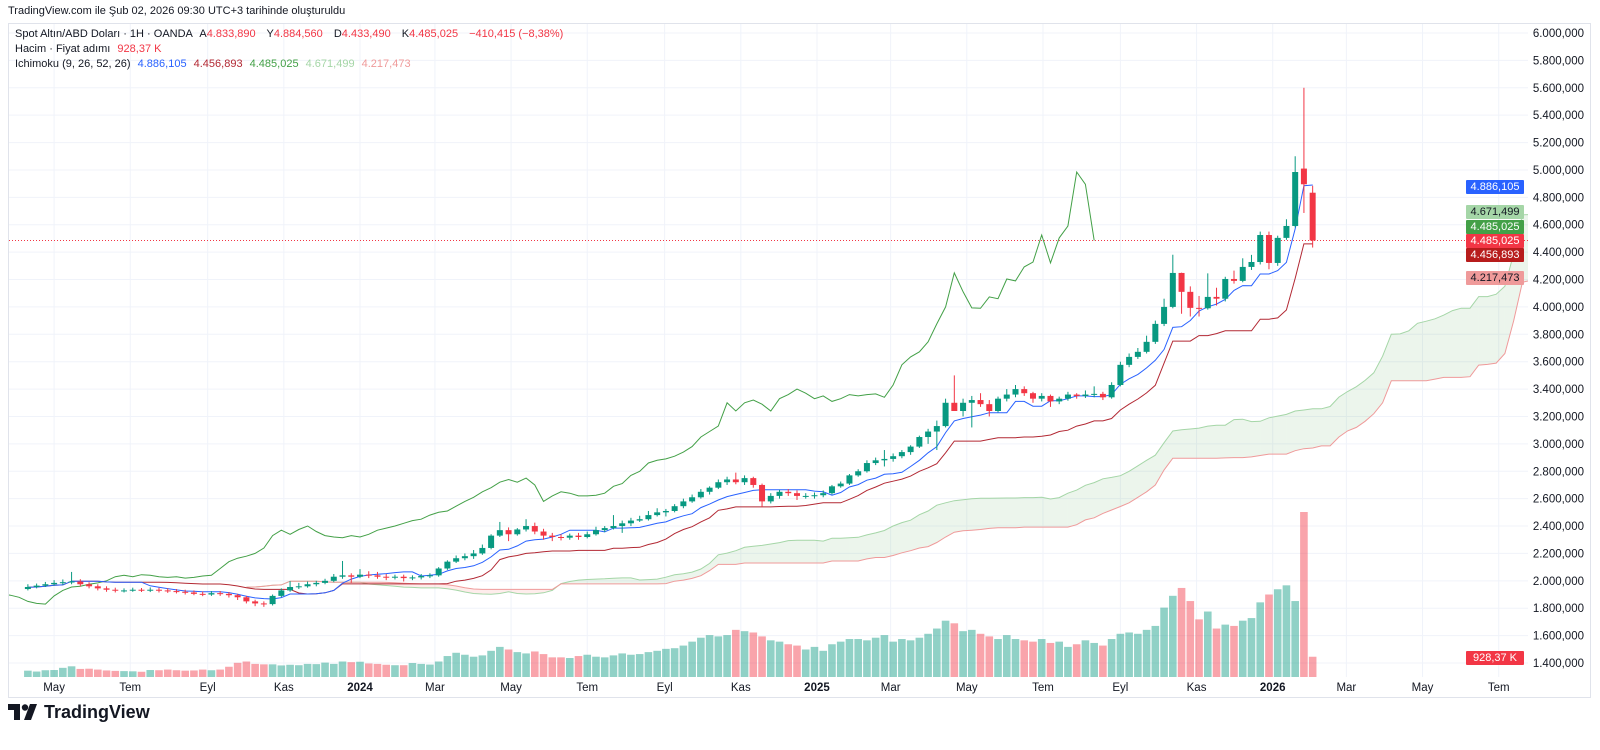  What do you see at coordinates (63, 49) in the screenshot?
I see `volume-indicator-name: Hacim · Fiyat adımı` at bounding box center [63, 49].